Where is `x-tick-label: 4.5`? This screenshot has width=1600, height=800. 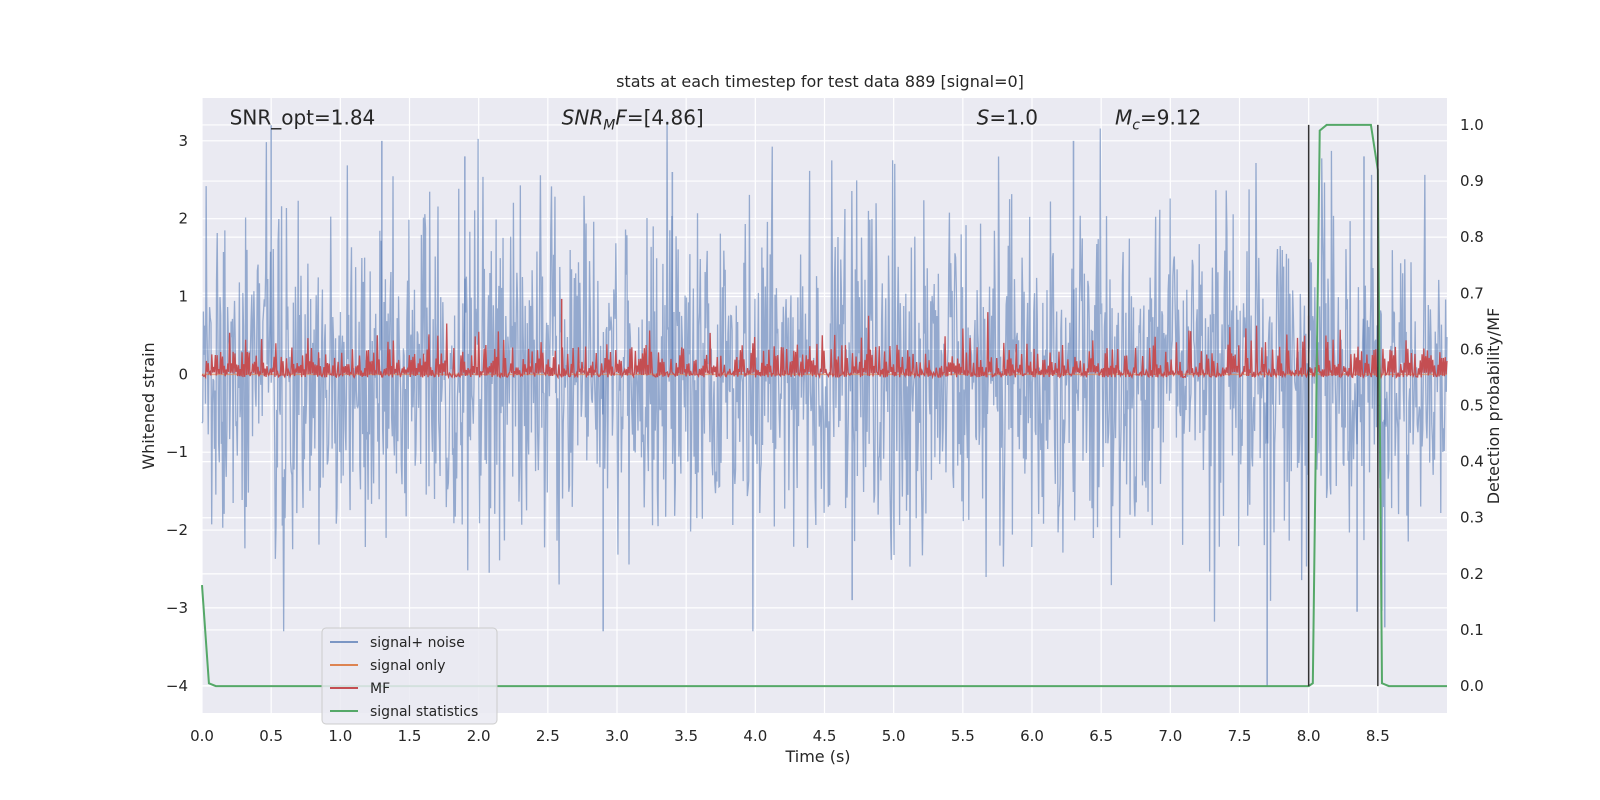
x-tick-label: 4.5 is located at coordinates (825, 736).